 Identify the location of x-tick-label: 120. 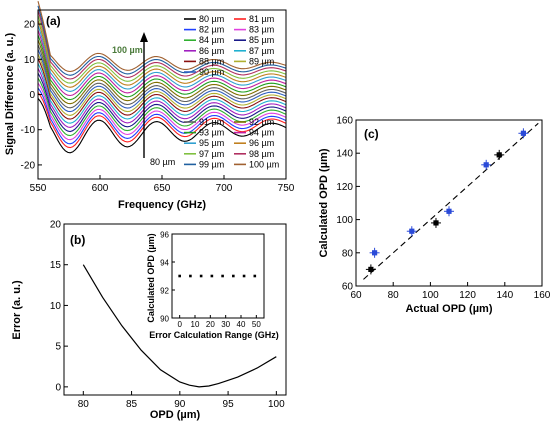
(467, 295).